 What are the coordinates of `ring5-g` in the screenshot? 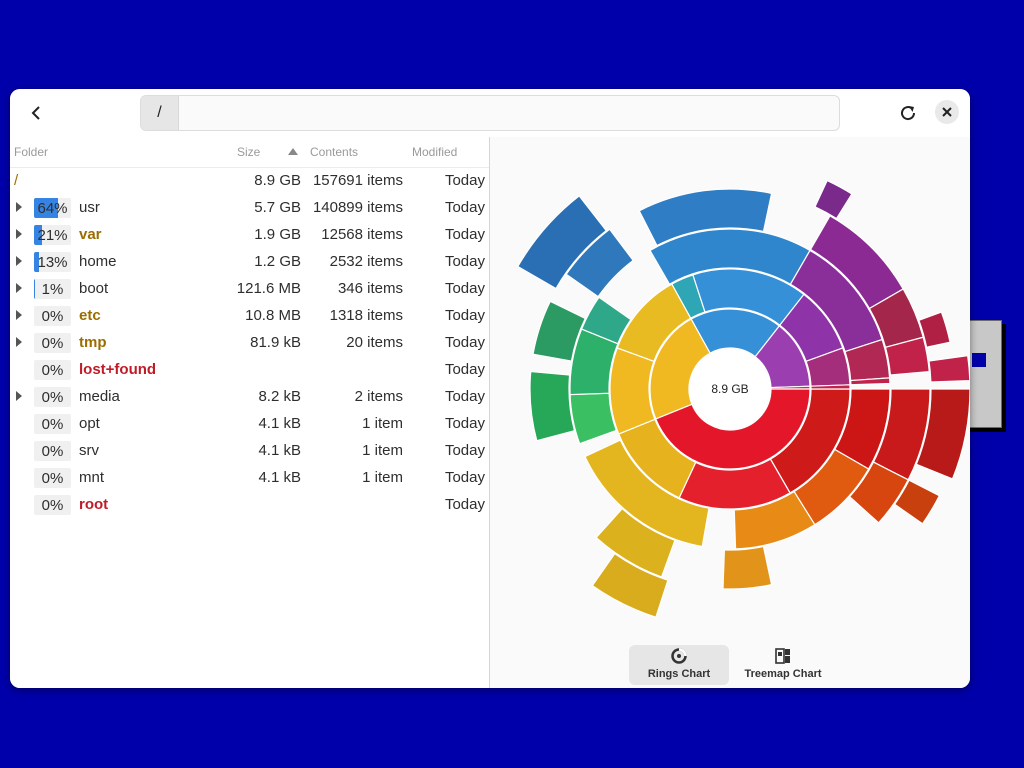 It's located at (949, 368).